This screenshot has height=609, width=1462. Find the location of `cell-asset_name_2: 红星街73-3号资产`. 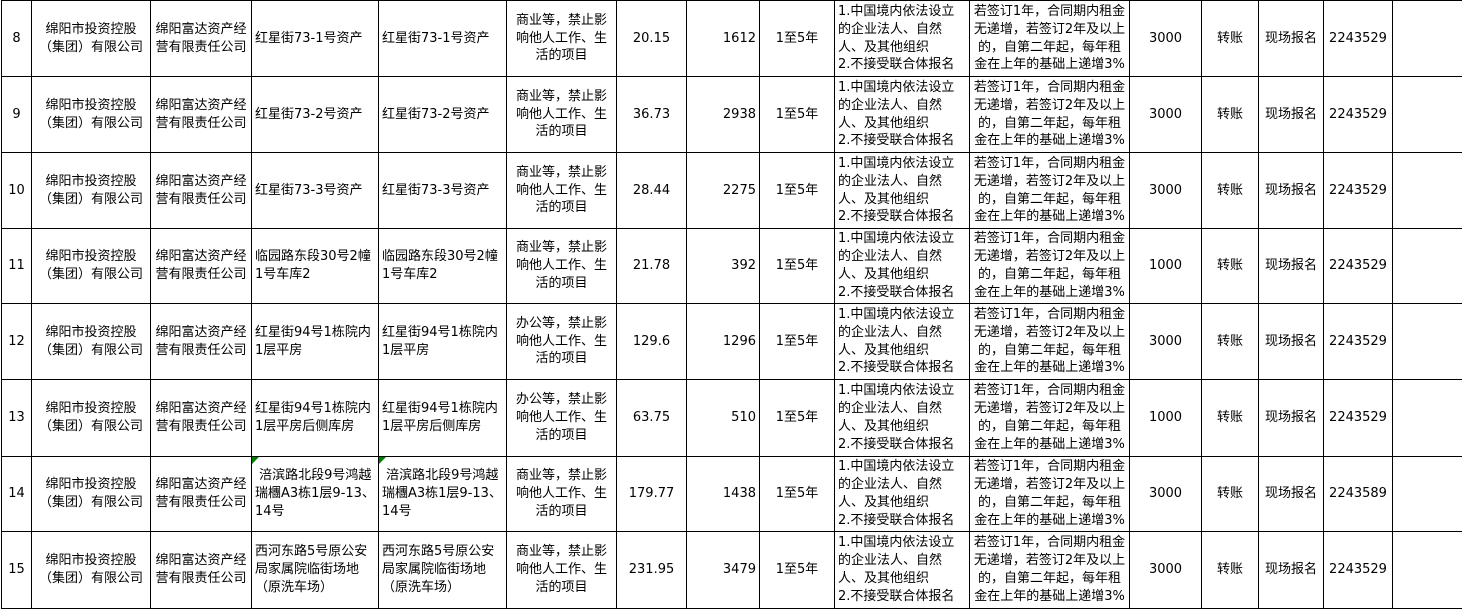

cell-asset_name_2: 红星街73-3号资产 is located at coordinates (443, 191).